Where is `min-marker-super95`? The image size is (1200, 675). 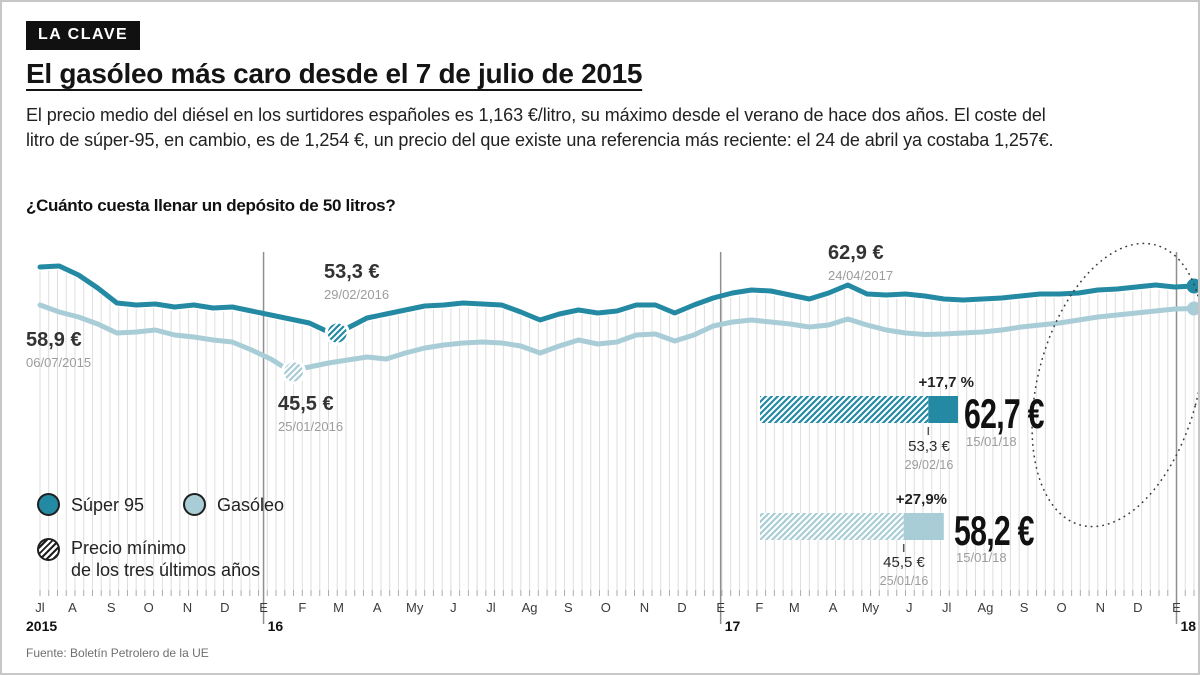
min-marker-super95 is located at coordinates (337, 333).